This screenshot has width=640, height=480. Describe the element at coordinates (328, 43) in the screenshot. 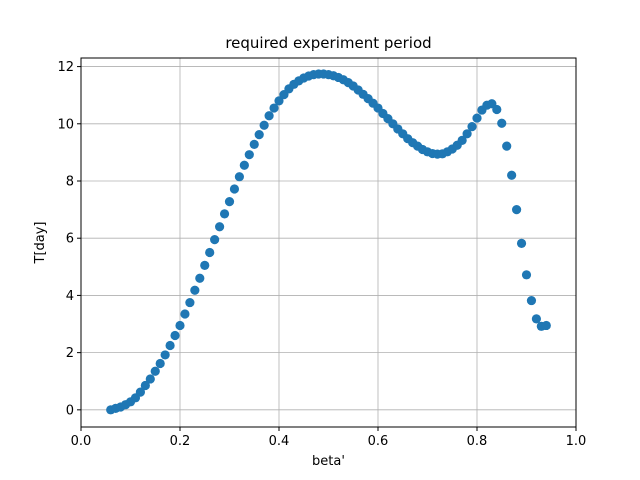

I see `chart-title: required experiment period` at that location.